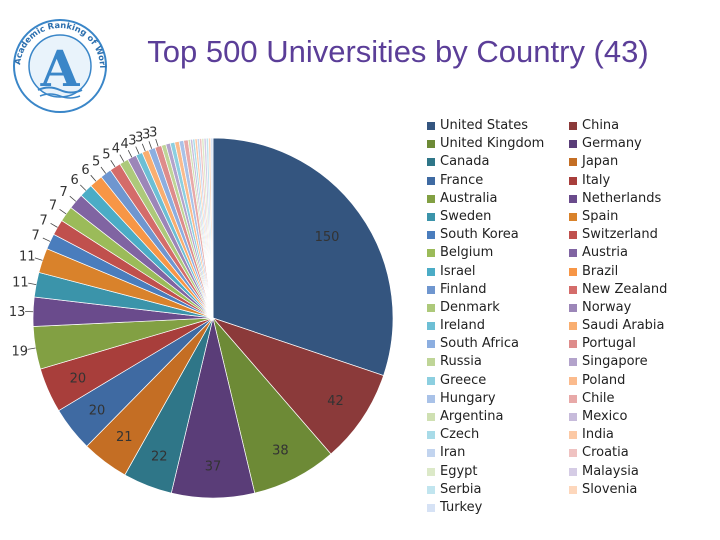  Describe the element at coordinates (212, 228) in the screenshot. I see `pie-slice-turkey` at that location.